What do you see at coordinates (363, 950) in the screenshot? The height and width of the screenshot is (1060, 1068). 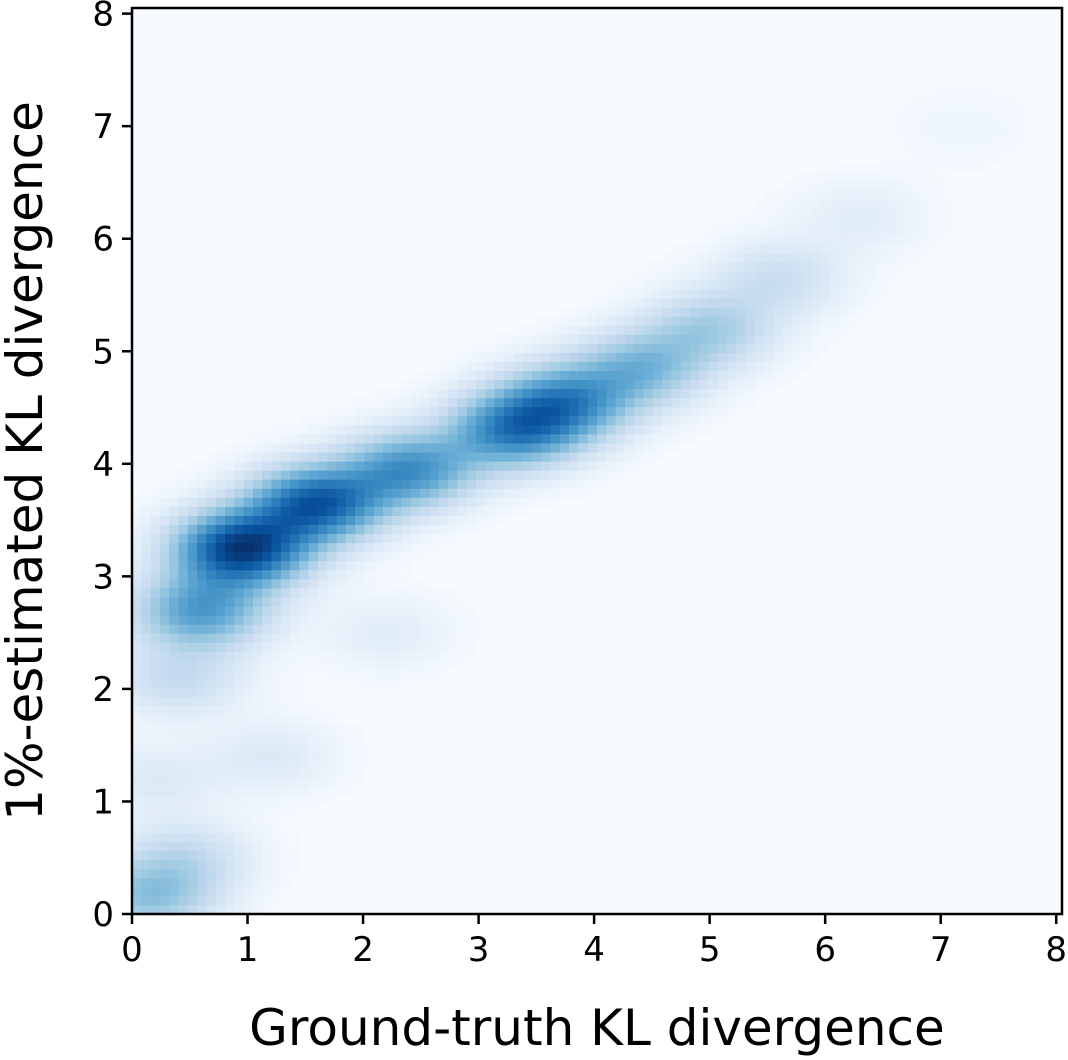 I see `x-tick-label: 2` at bounding box center [363, 950].